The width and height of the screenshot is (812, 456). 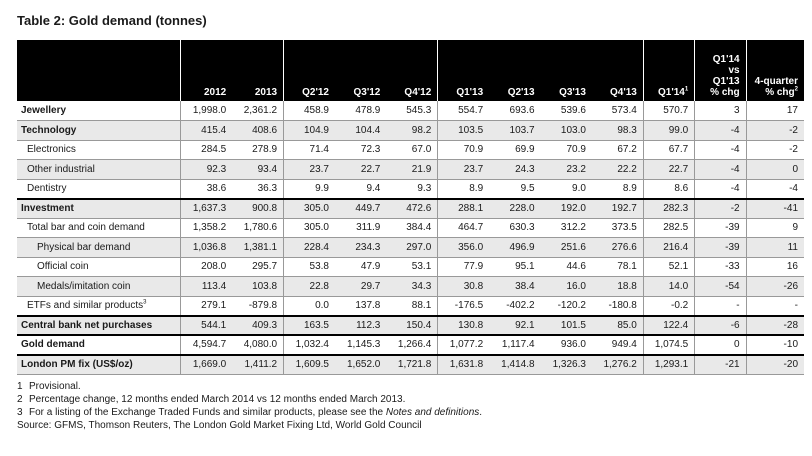 I want to click on cell-q2-13: 9.5, so click(x=515, y=189).